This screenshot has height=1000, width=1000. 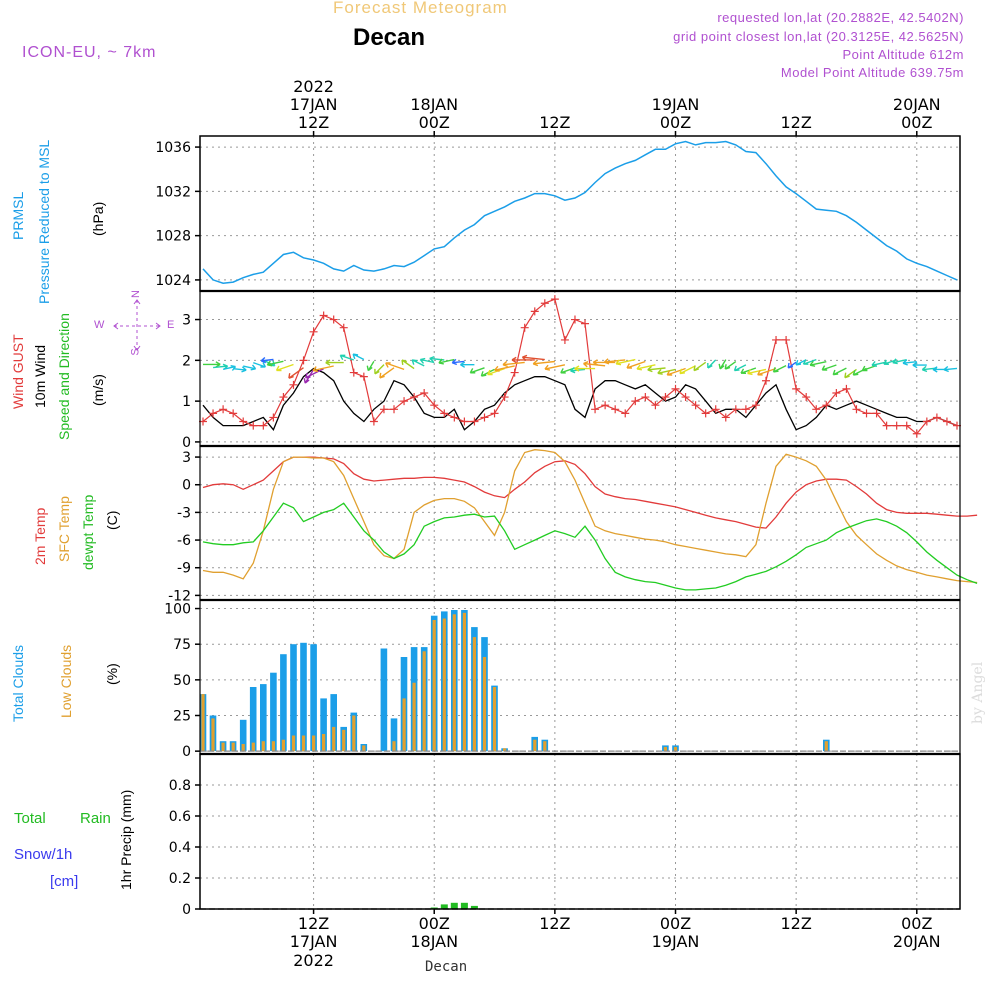 I want to click on bottom-hour-label: 12Z, so click(x=554, y=923).